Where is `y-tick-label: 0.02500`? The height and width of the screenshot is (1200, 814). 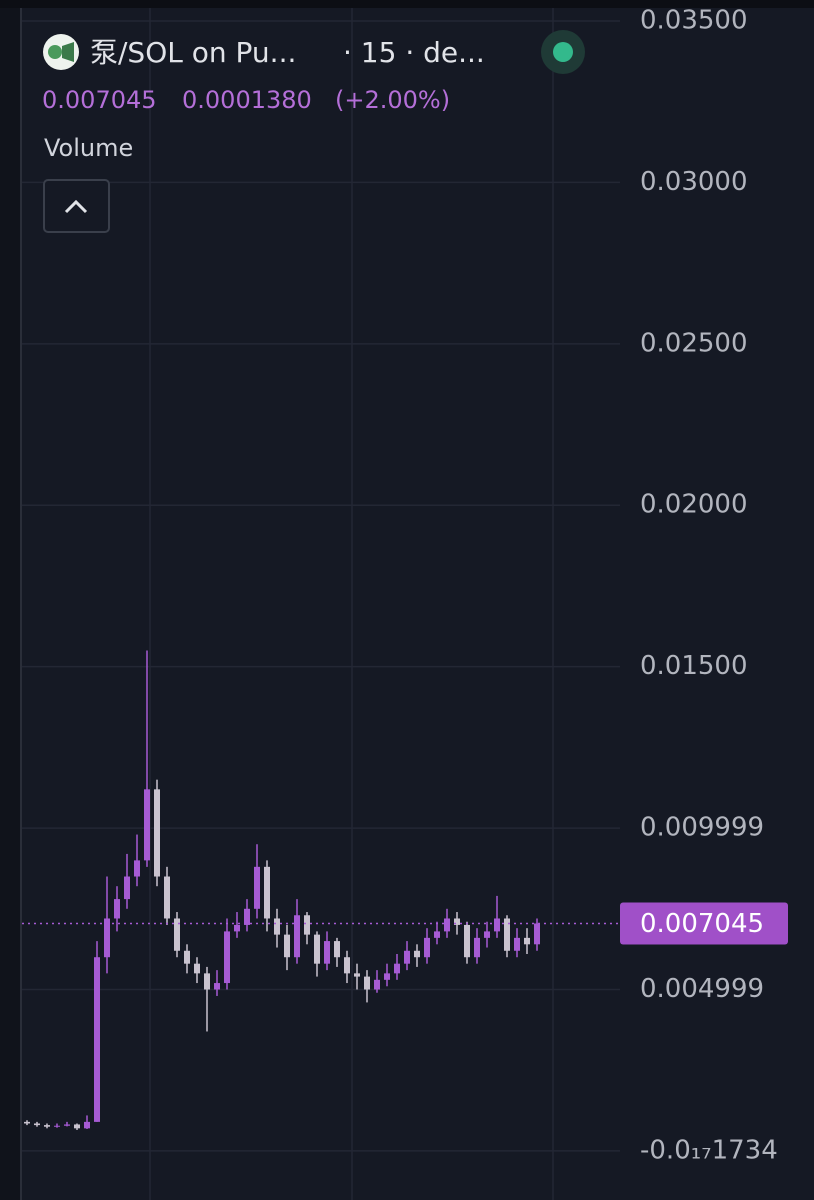
y-tick-label: 0.02500 is located at coordinates (694, 343).